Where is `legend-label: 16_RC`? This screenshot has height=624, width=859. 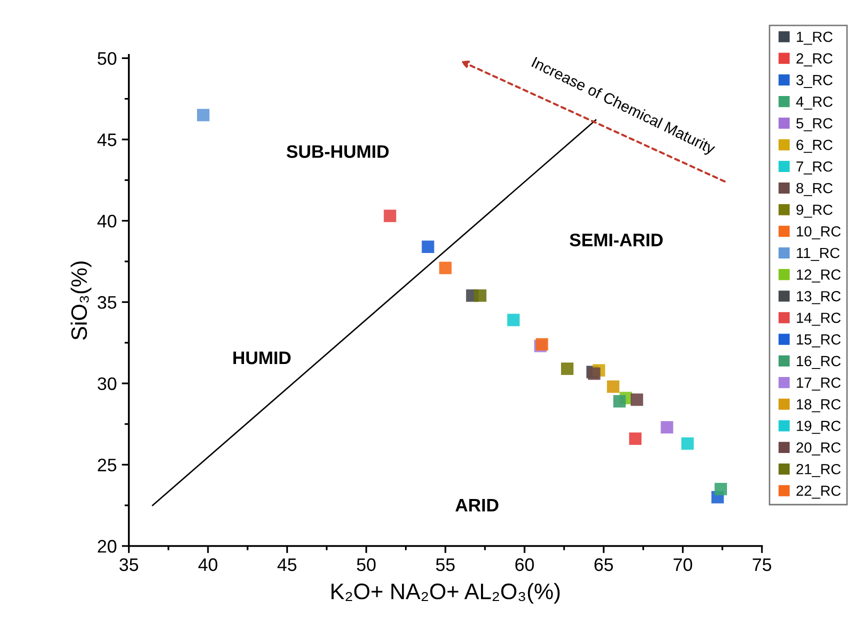
legend-label: 16_RC is located at coordinates (818, 362).